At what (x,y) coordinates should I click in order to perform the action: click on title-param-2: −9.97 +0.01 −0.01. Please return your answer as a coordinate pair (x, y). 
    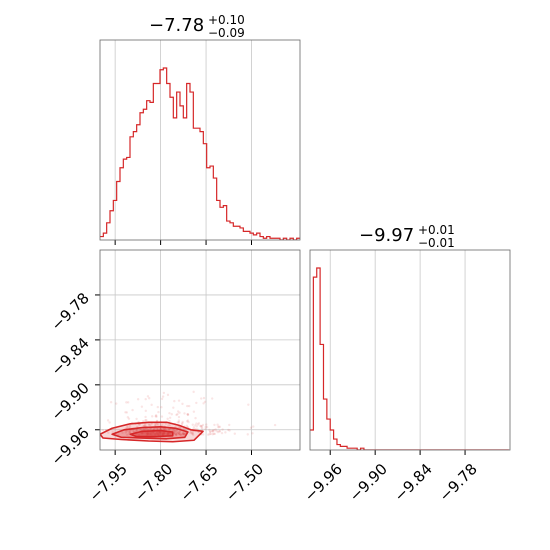
    Looking at the image, I should click on (407, 236).